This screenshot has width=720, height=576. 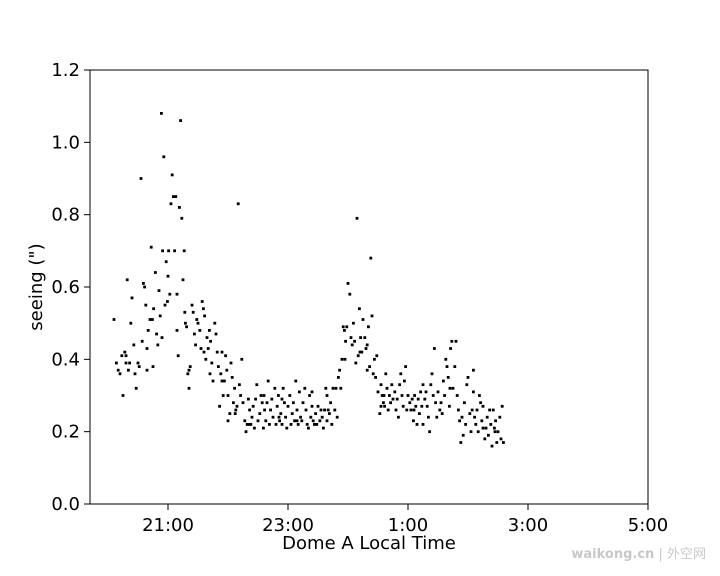 I want to click on y-tick-label: 0.4, so click(x=65, y=359).